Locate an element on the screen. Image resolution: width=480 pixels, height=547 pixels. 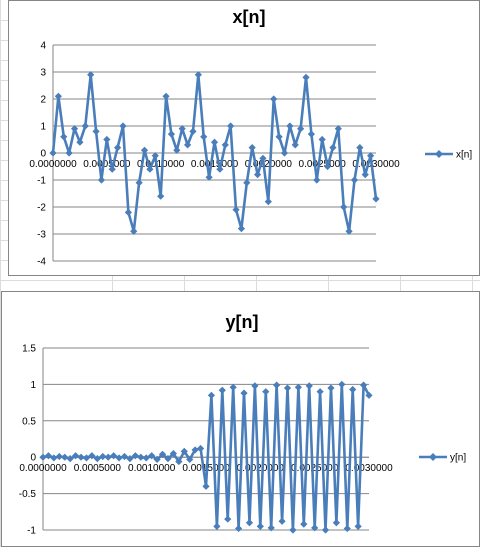
chart-title: y[n] is located at coordinates (242, 322).